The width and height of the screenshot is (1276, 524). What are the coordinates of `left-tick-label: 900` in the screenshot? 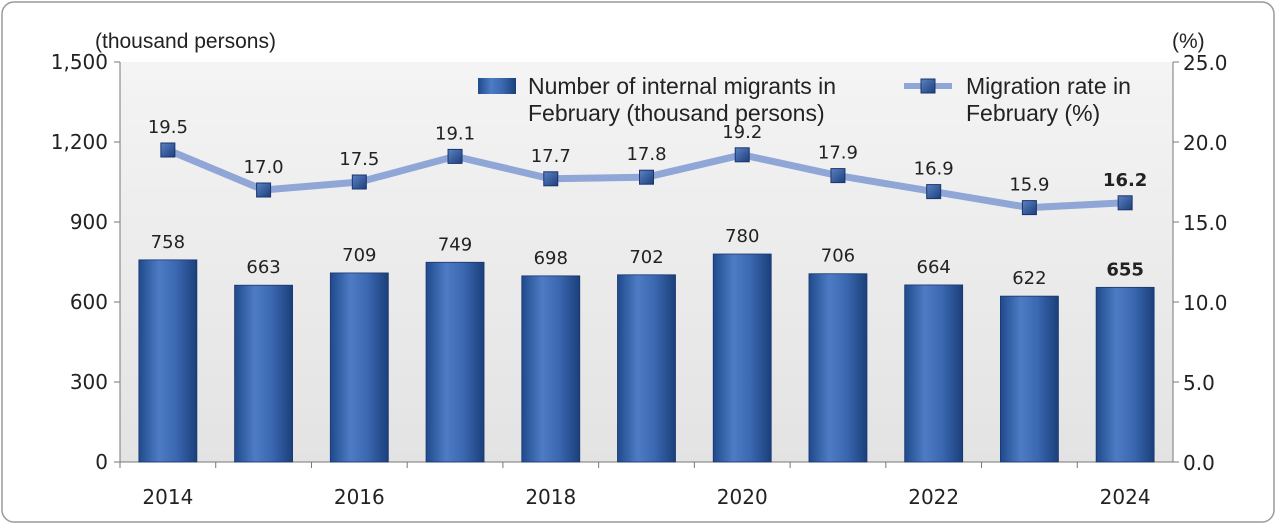 It's located at (89, 222).